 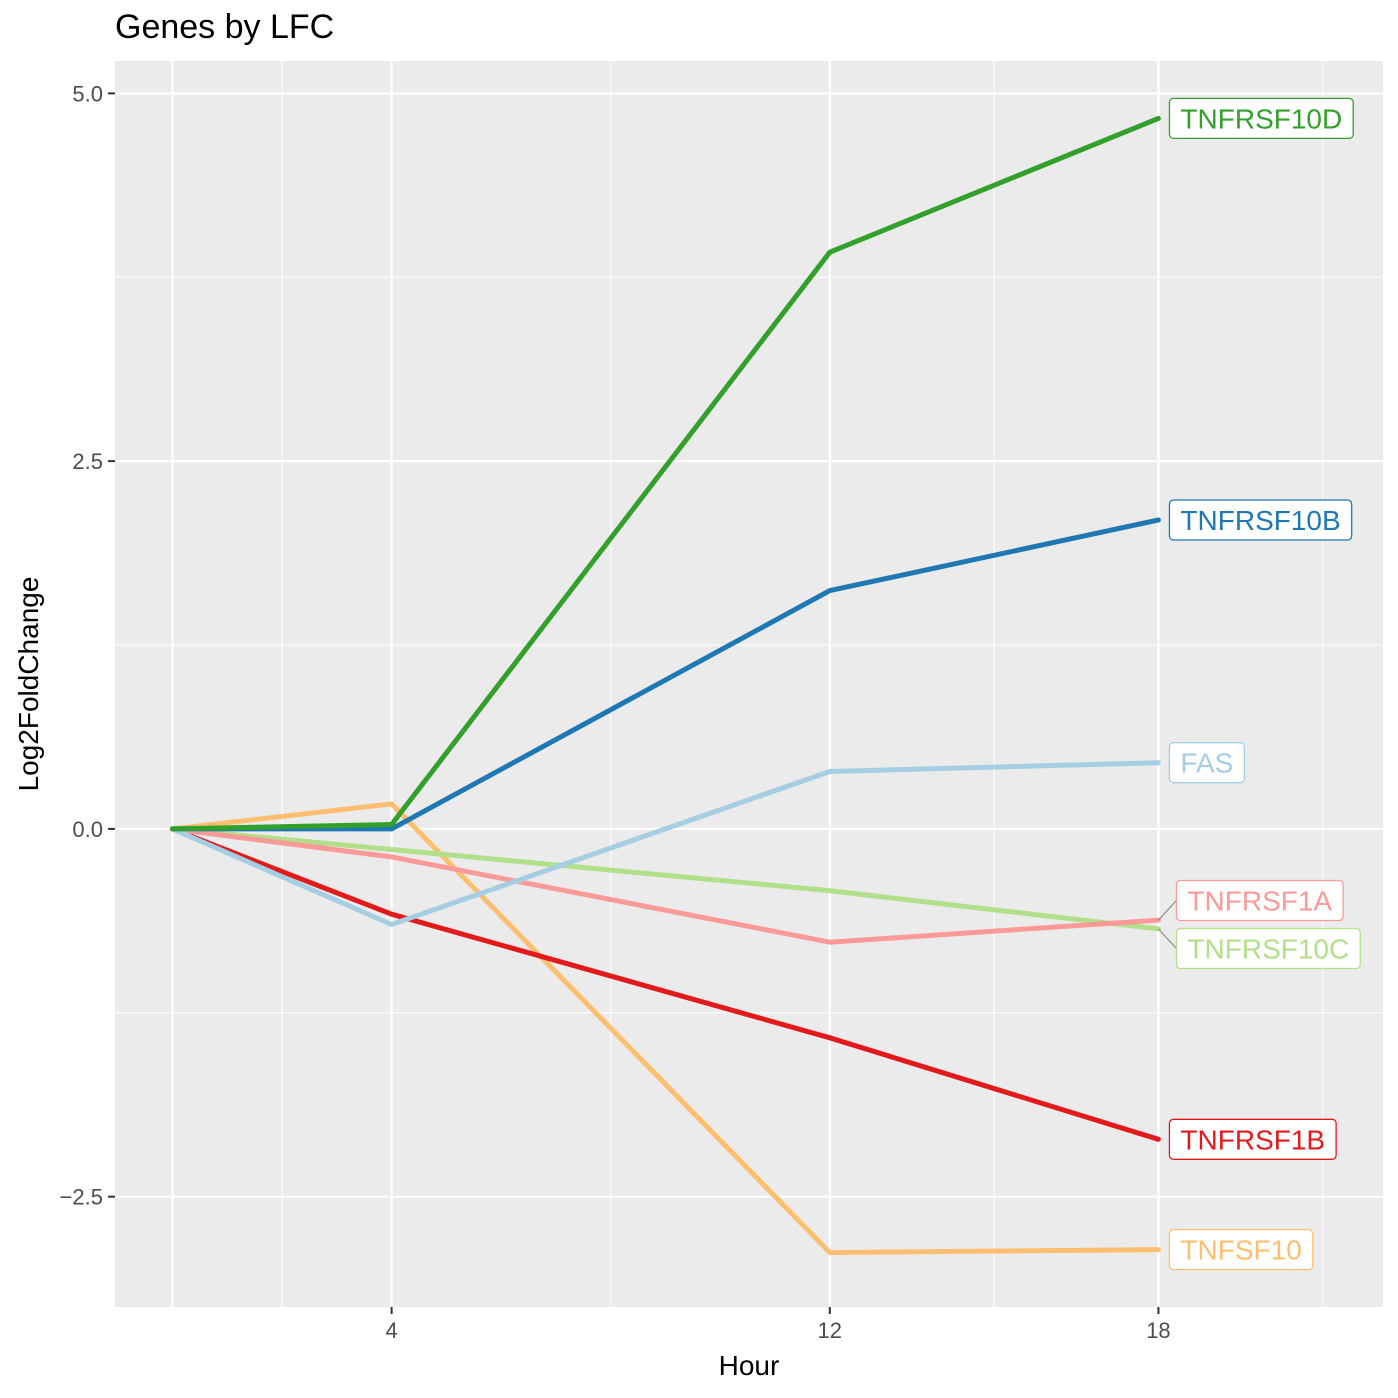 I want to click on y-axis-title: Log2FoldChange, so click(x=28, y=684).